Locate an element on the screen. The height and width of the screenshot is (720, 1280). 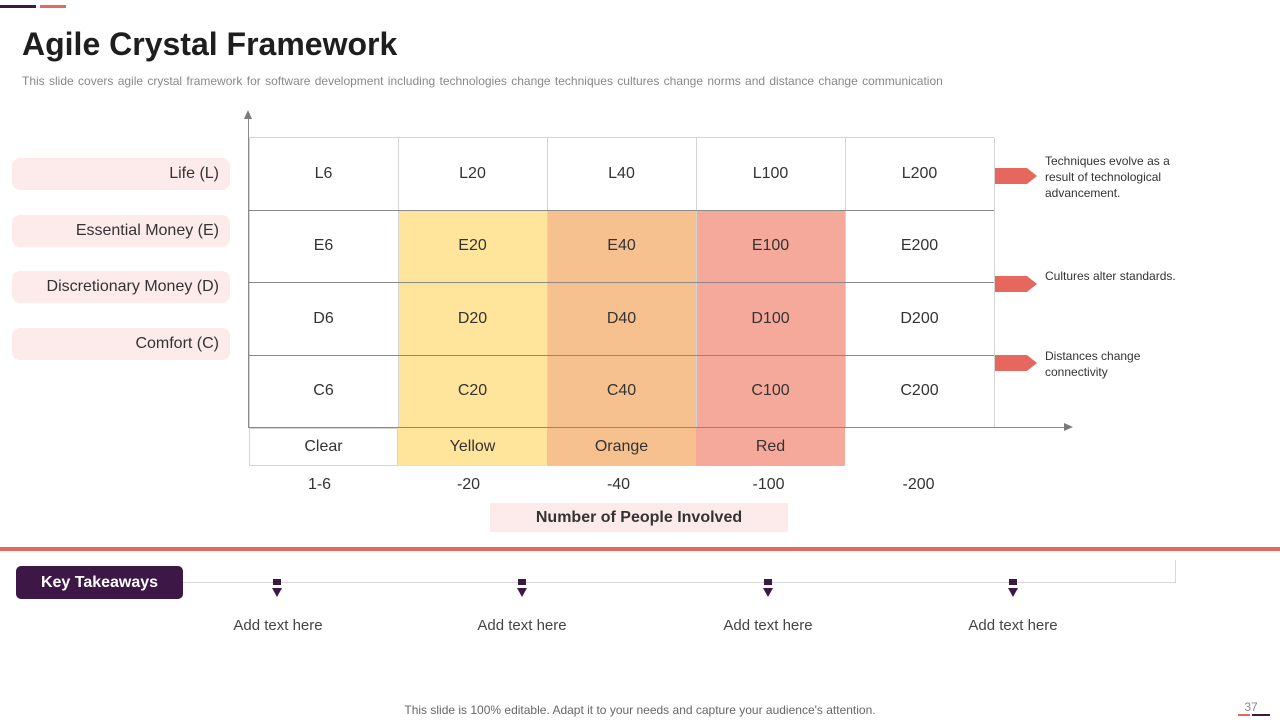
matrix-cell-life-5: L200 is located at coordinates (919, 174).